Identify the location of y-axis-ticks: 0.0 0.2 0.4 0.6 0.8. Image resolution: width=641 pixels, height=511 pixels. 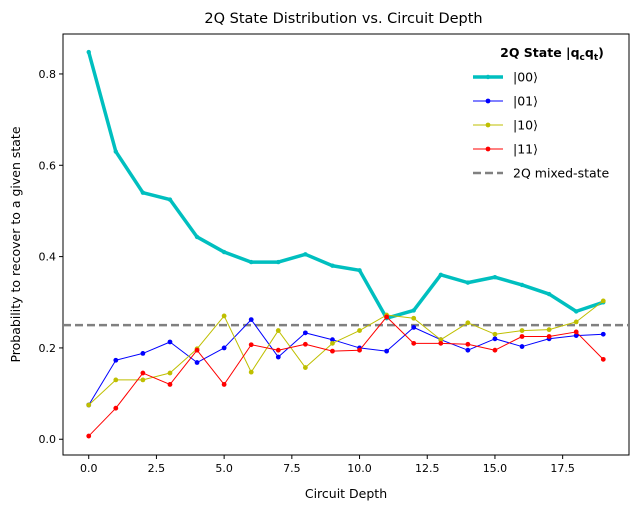
(51, 257).